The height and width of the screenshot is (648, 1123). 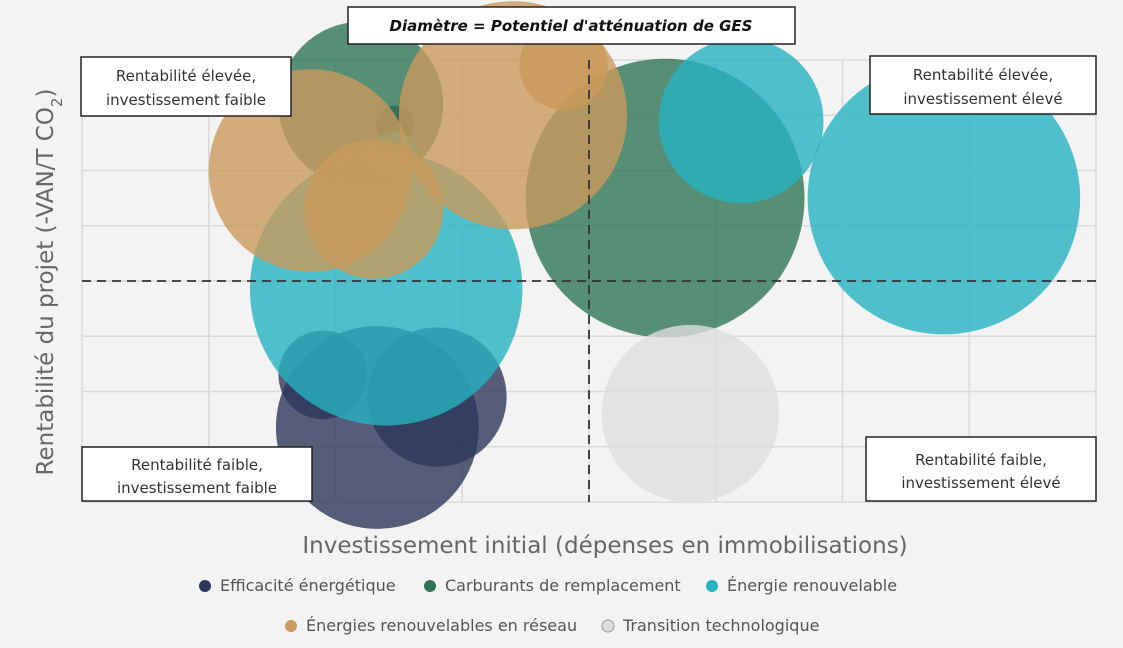 I want to click on legend-label: Carburants de remplacement, so click(x=563, y=585).